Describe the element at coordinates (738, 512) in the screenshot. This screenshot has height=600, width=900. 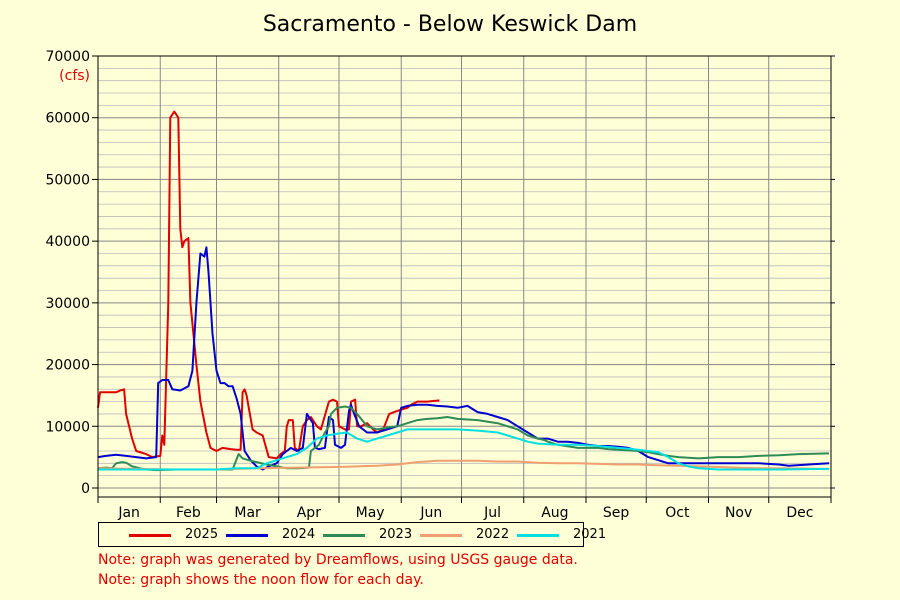
I see `month-label: Nov` at that location.